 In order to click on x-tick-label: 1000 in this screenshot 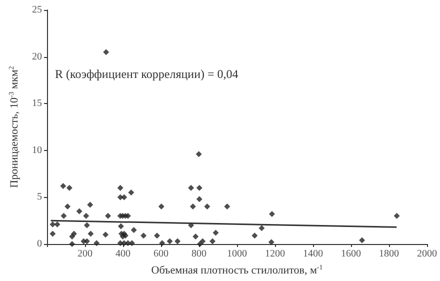, I will do `click(237, 254)`.